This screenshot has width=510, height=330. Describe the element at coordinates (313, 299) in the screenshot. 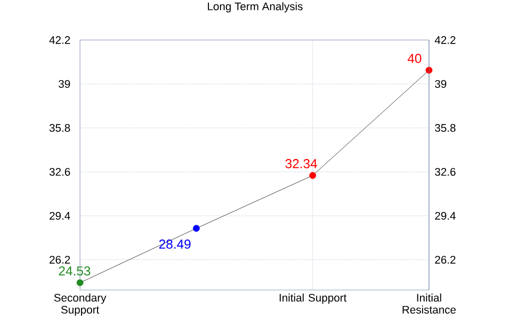

I see `x-tick-label: Initial Support` at that location.